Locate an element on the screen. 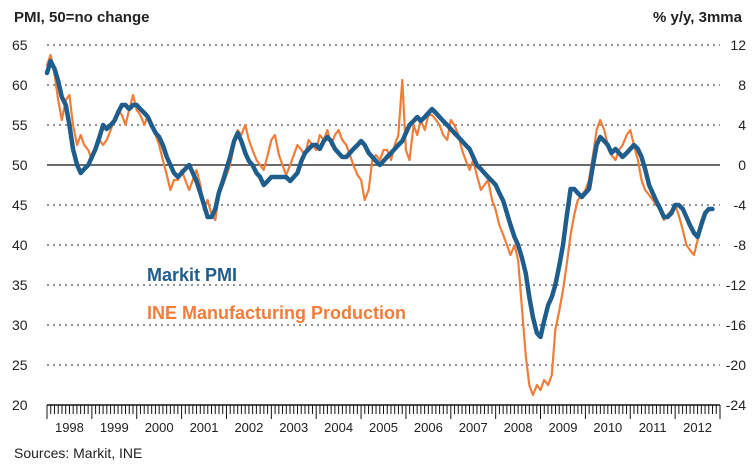 Image resolution: width=756 pixels, height=469 pixels. left-tick-label: 50 is located at coordinates (20, 165).